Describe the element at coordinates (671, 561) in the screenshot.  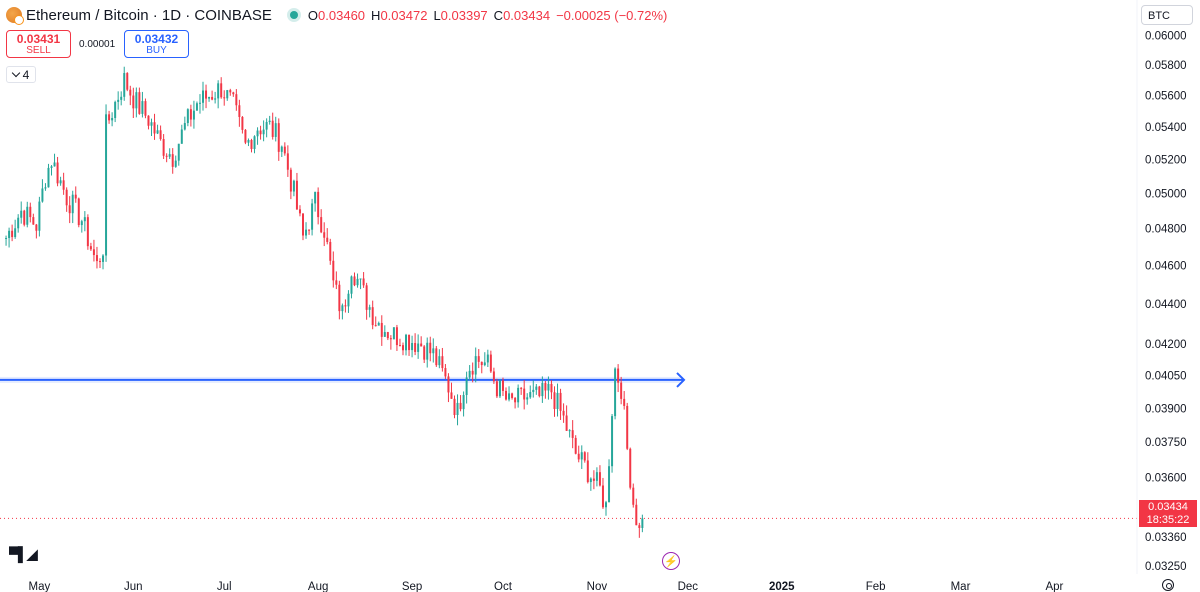
I see `lightning-icon: ⚡` at that location.